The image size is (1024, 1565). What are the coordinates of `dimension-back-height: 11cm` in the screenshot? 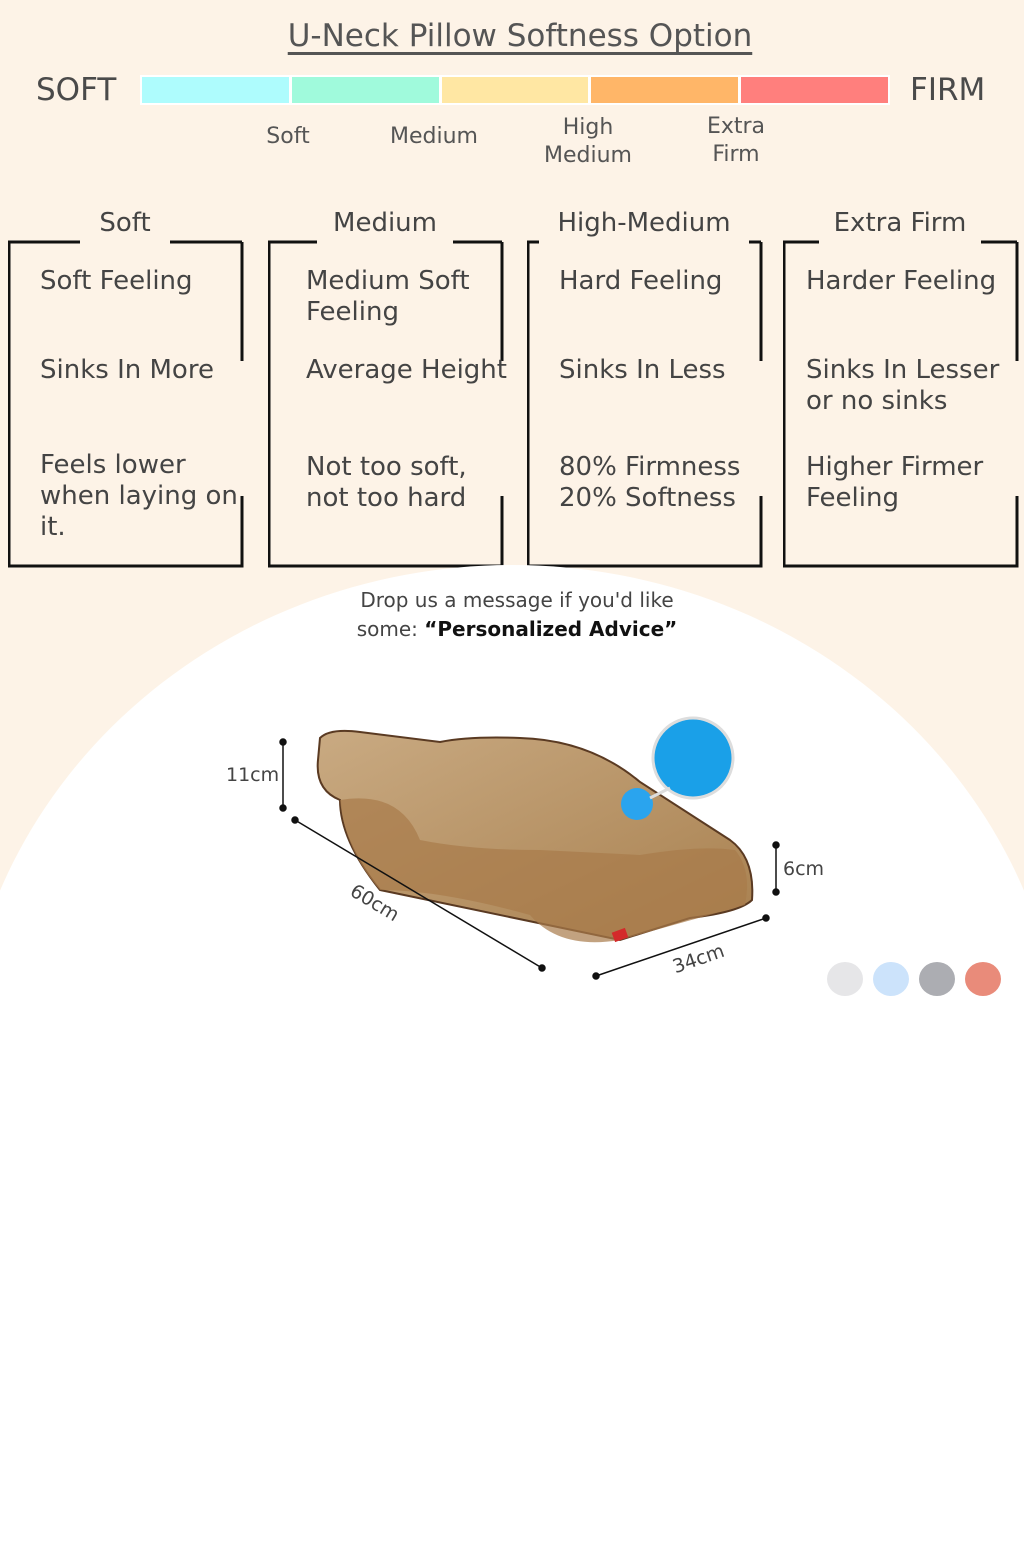 It's located at (253, 775).